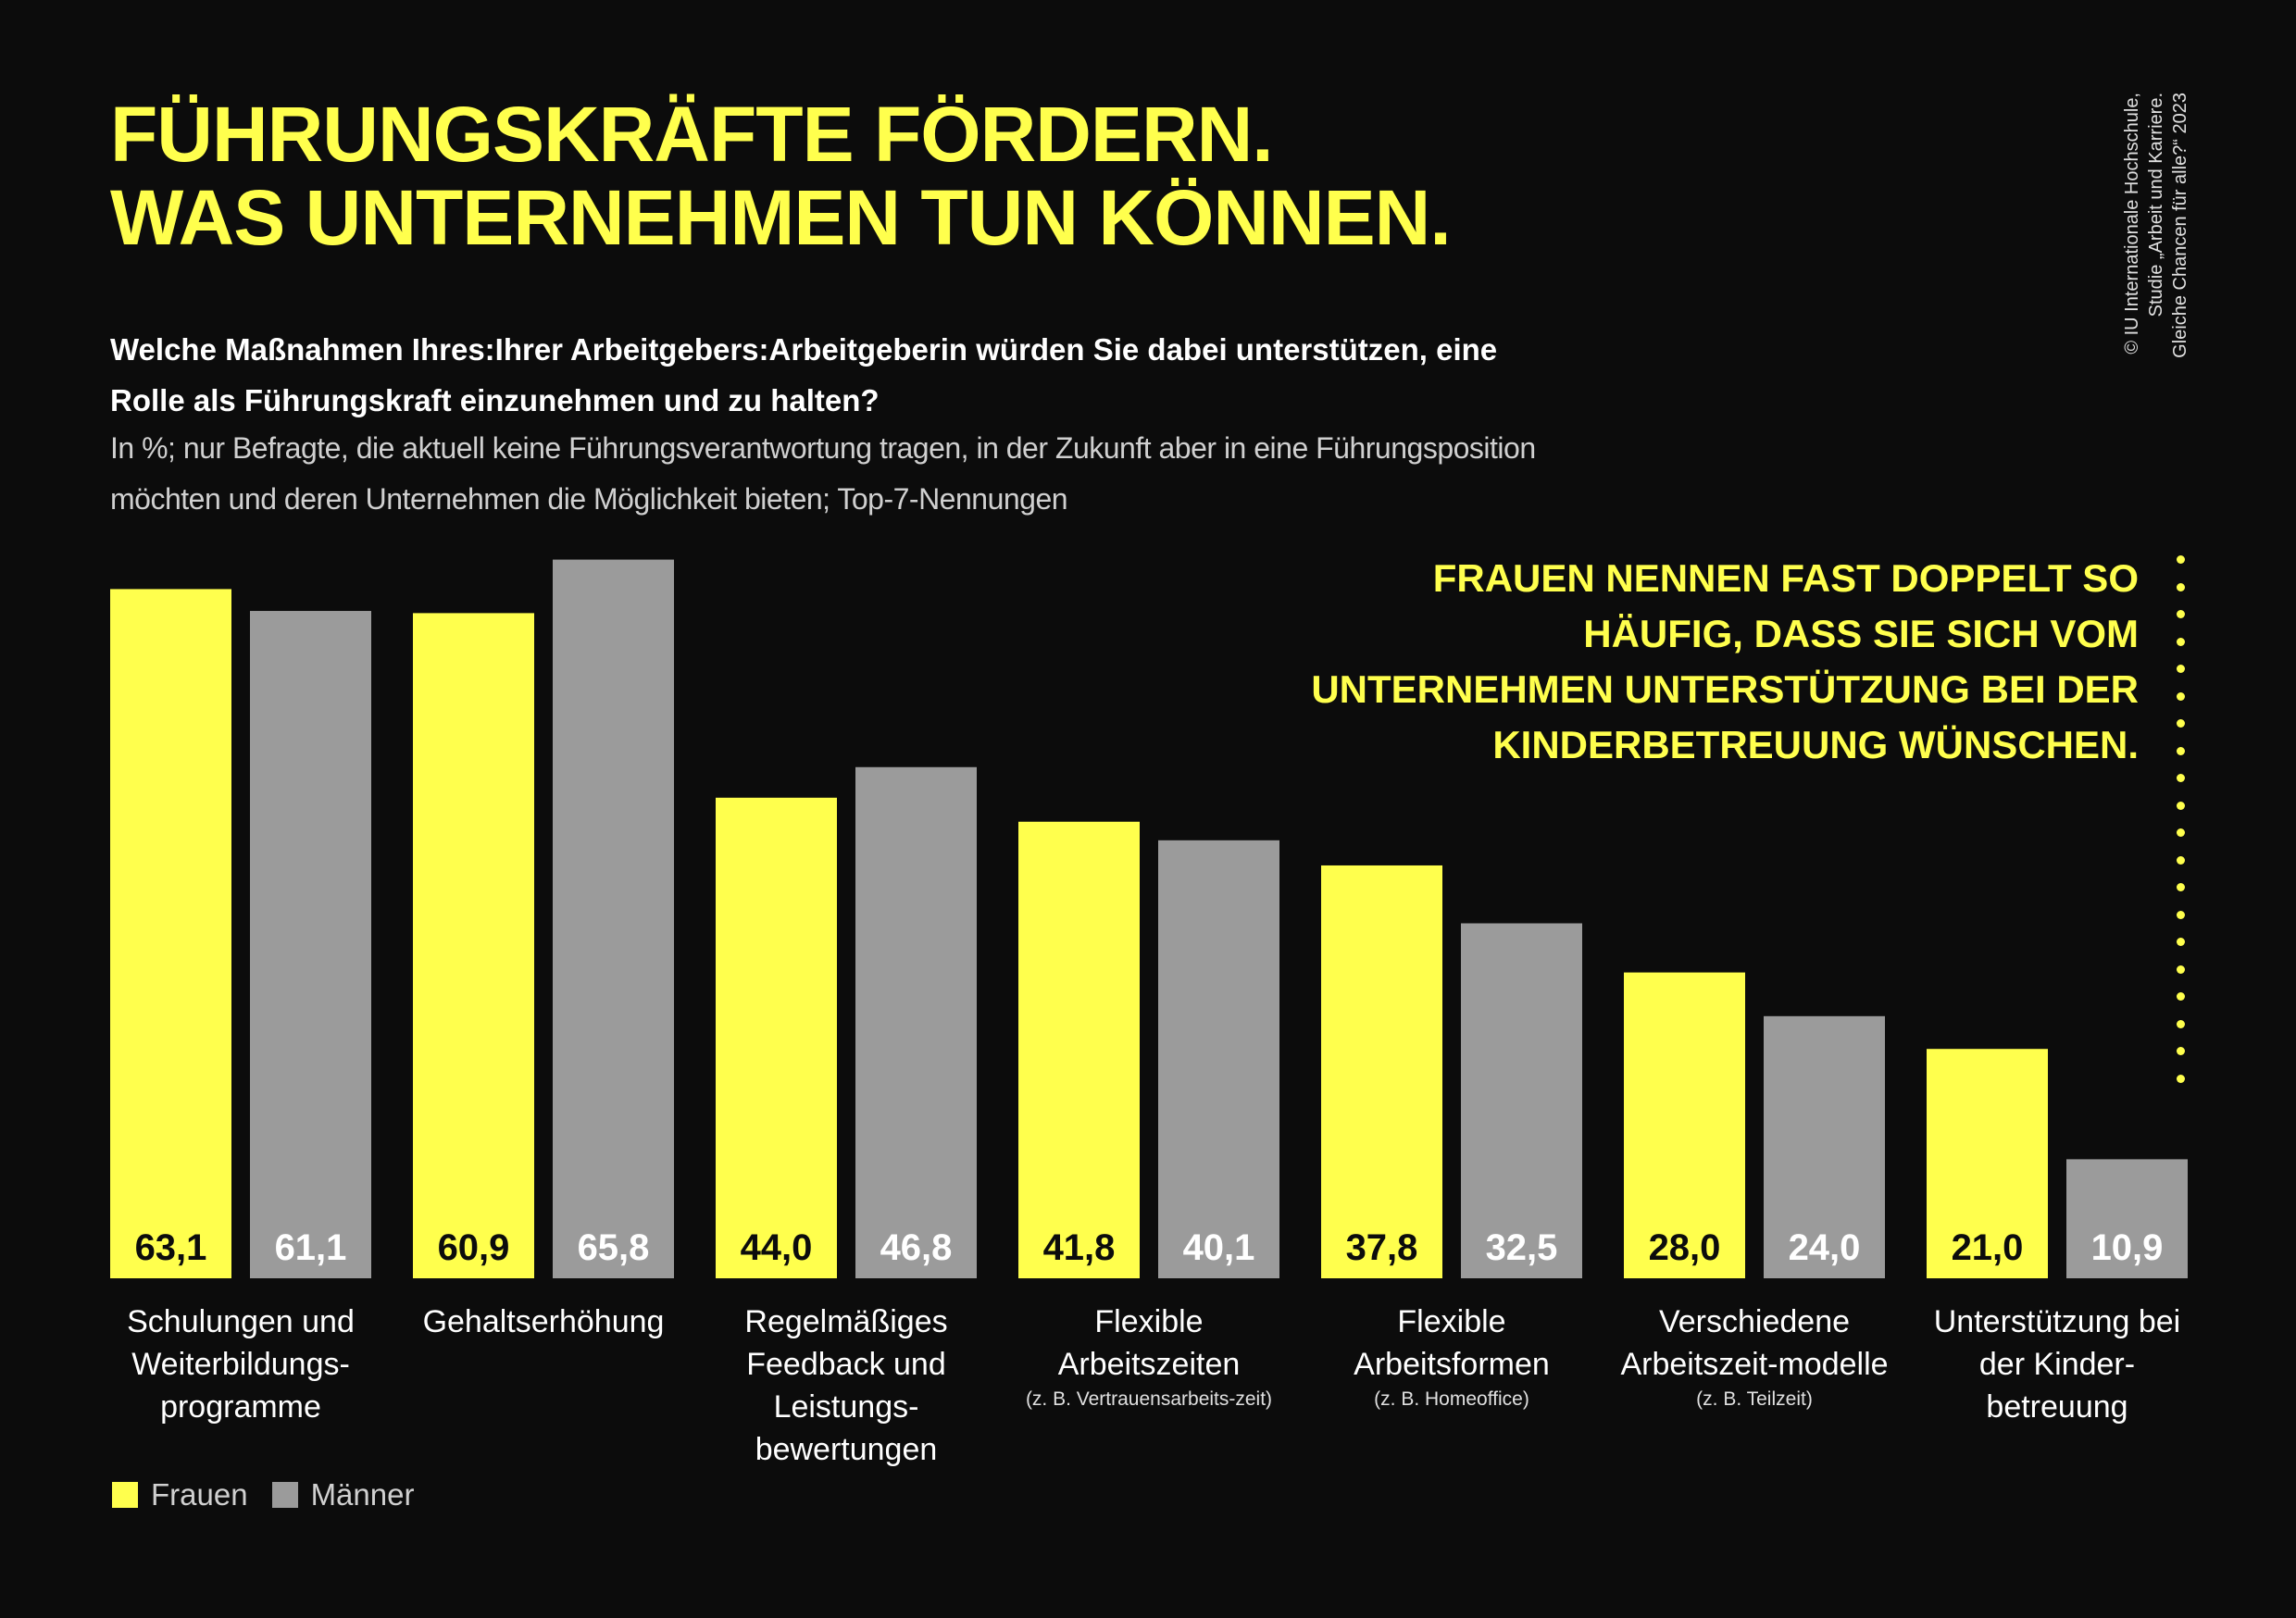  I want to click on category-name: Gehaltserhöhung, so click(543, 1321).